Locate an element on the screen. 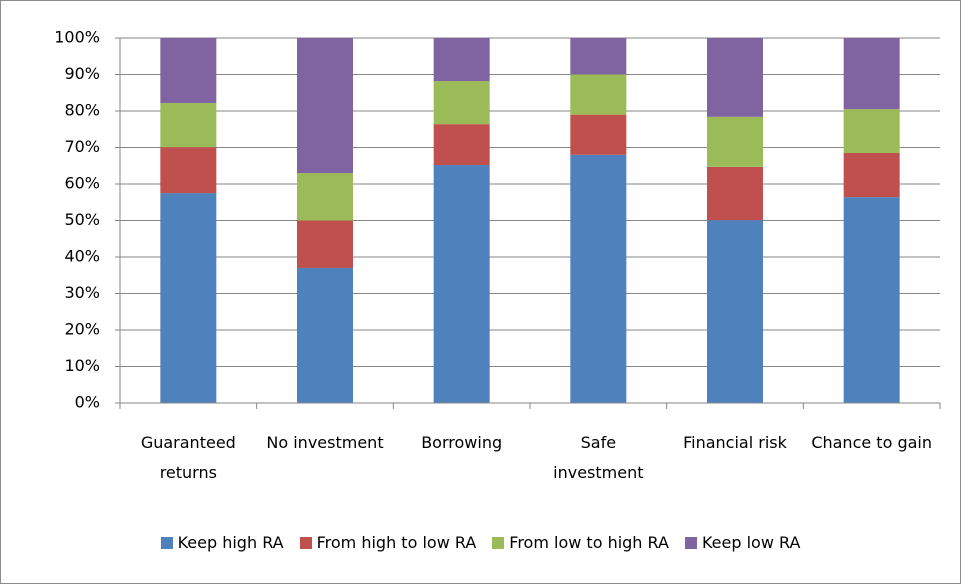 The height and width of the screenshot is (584, 961). y-tick-label: 40% is located at coordinates (82, 256).